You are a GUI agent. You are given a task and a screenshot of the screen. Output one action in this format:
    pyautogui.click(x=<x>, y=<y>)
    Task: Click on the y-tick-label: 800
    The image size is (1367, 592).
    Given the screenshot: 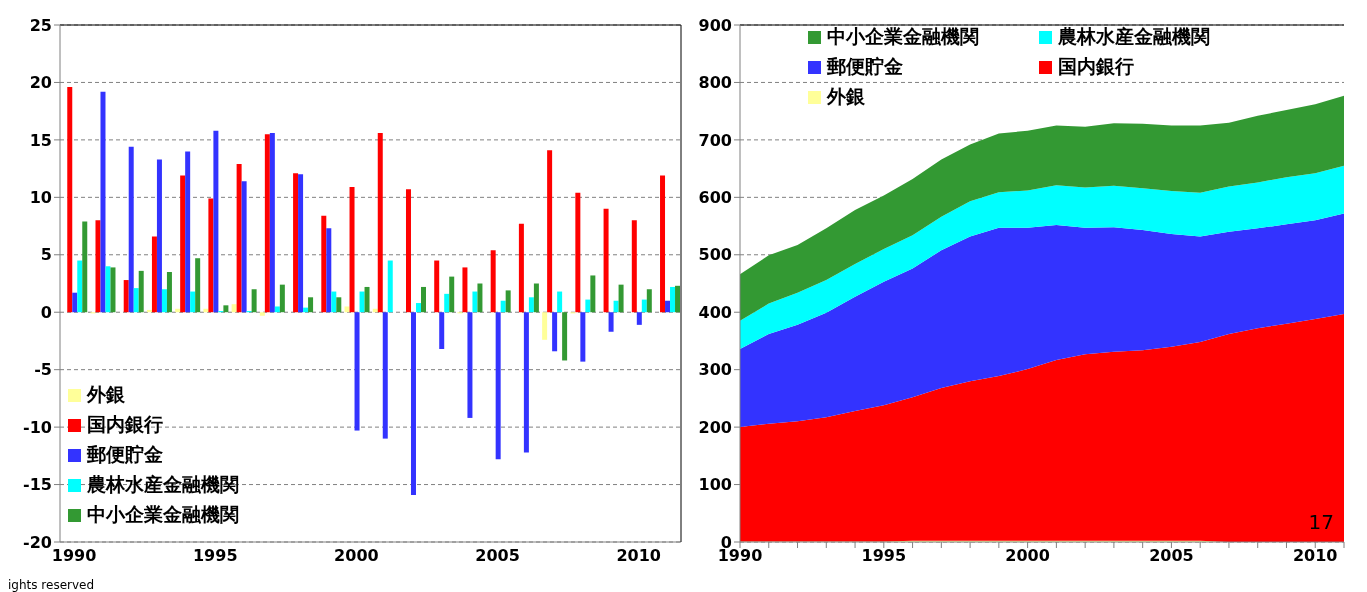 What is the action you would take?
    pyautogui.click(x=715, y=83)
    